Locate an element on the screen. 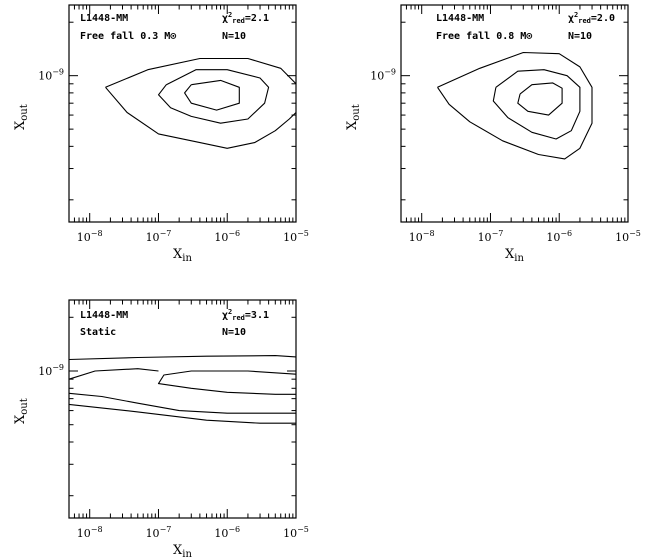 This screenshot has width=670, height=560. chi2-label: χ2red=2.0 is located at coordinates (591, 18).